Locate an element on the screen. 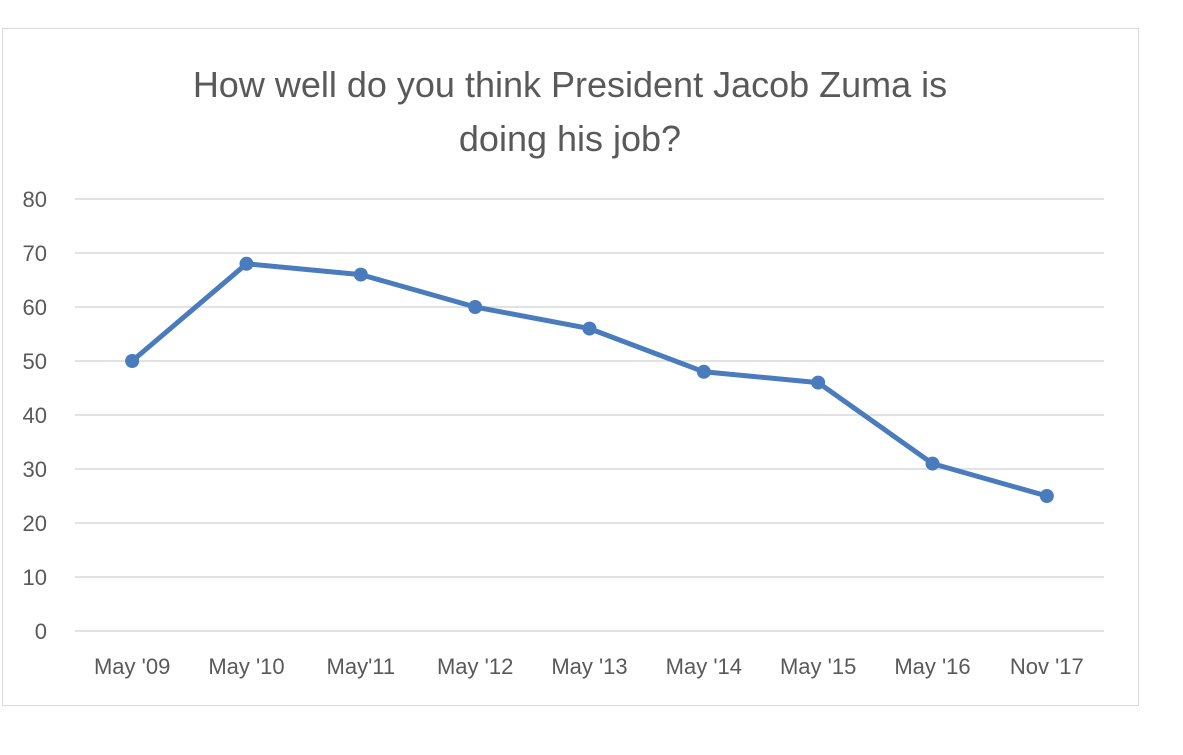  y-tick-label: 50 is located at coordinates (35, 361).